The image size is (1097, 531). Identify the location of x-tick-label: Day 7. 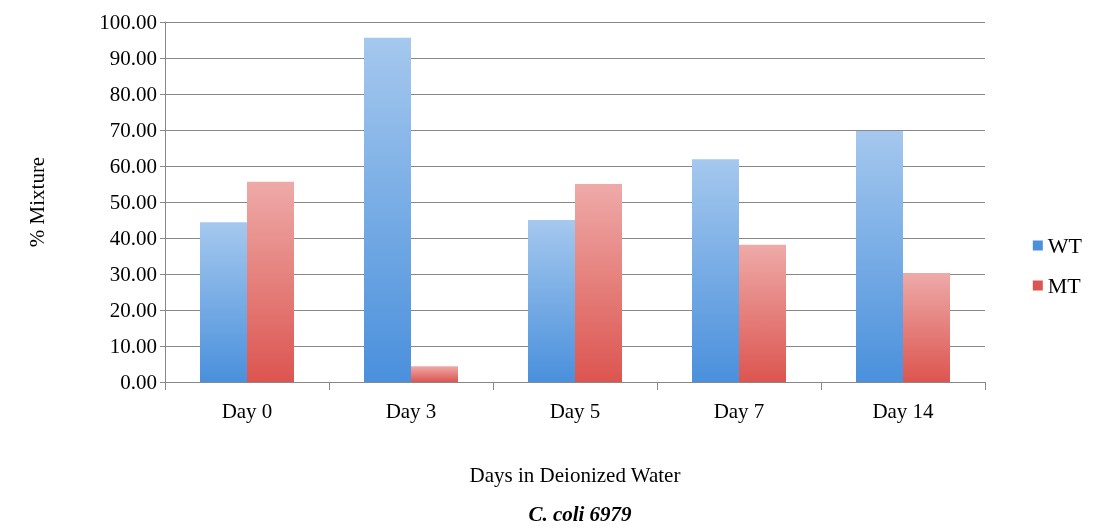
(739, 410).